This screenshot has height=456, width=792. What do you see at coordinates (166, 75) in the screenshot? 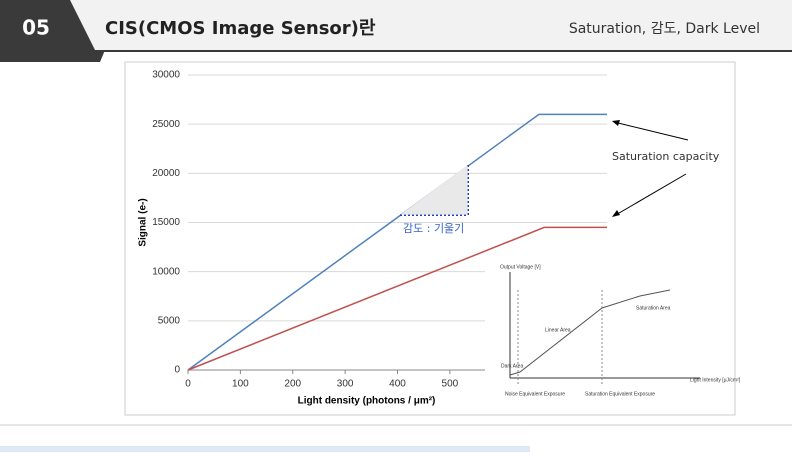
I see `y-tick-label: 30000` at bounding box center [166, 75].